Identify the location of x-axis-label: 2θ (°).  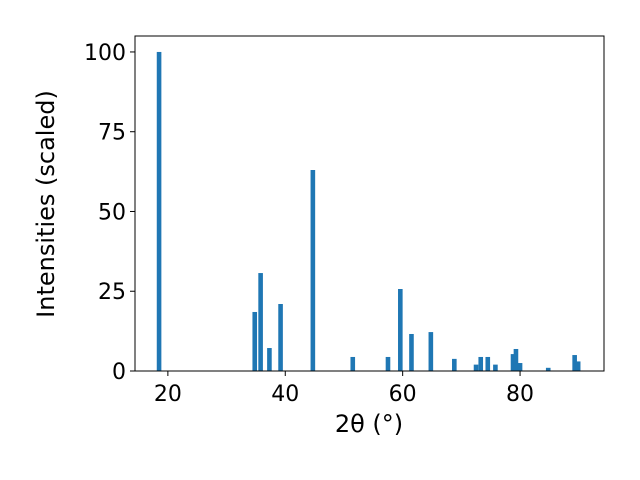
(369, 424).